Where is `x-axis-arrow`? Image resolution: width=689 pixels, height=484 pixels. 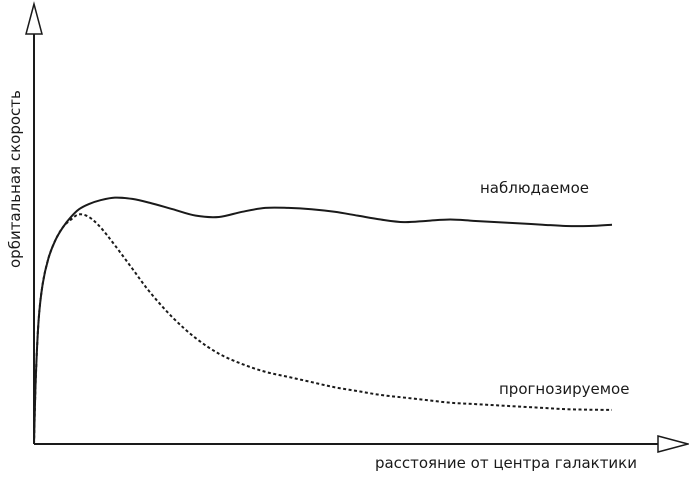
x-axis-arrow is located at coordinates (673, 444).